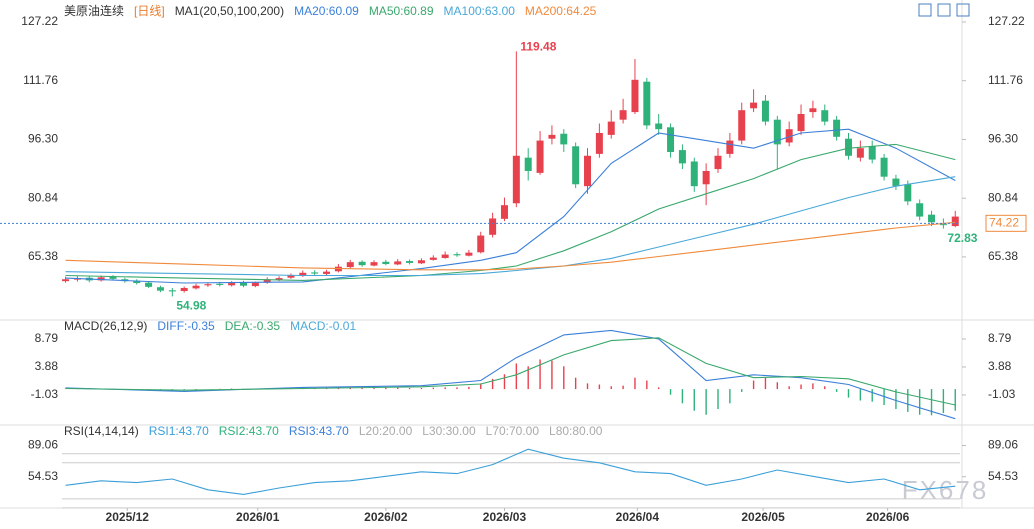 Image resolution: width=1034 pixels, height=529 pixels. Describe the element at coordinates (94, 10) in the screenshot. I see `legend-entry: 美原油连续` at that location.